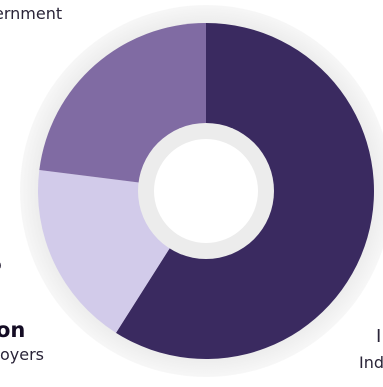 This screenshot has width=383, height=387. Describe the element at coordinates (371, 362) in the screenshot. I see `label-industry: Ind` at that location.